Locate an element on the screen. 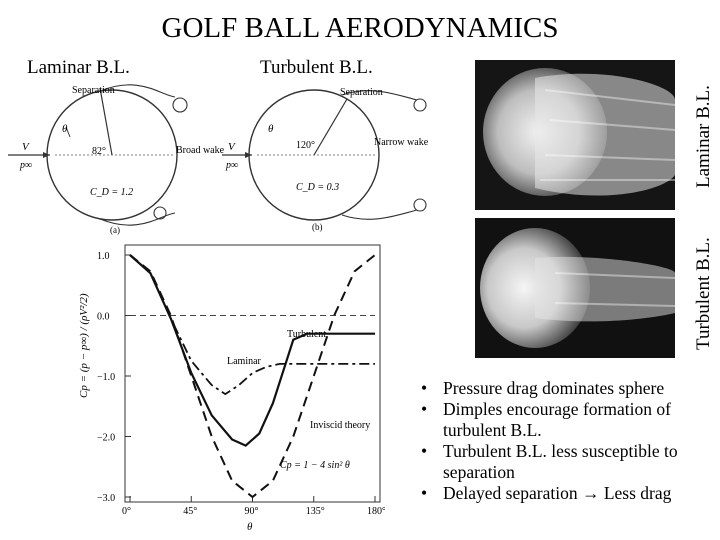 The width and height of the screenshot is (720, 540). wake-label: Narrow wake is located at coordinates (401, 142).